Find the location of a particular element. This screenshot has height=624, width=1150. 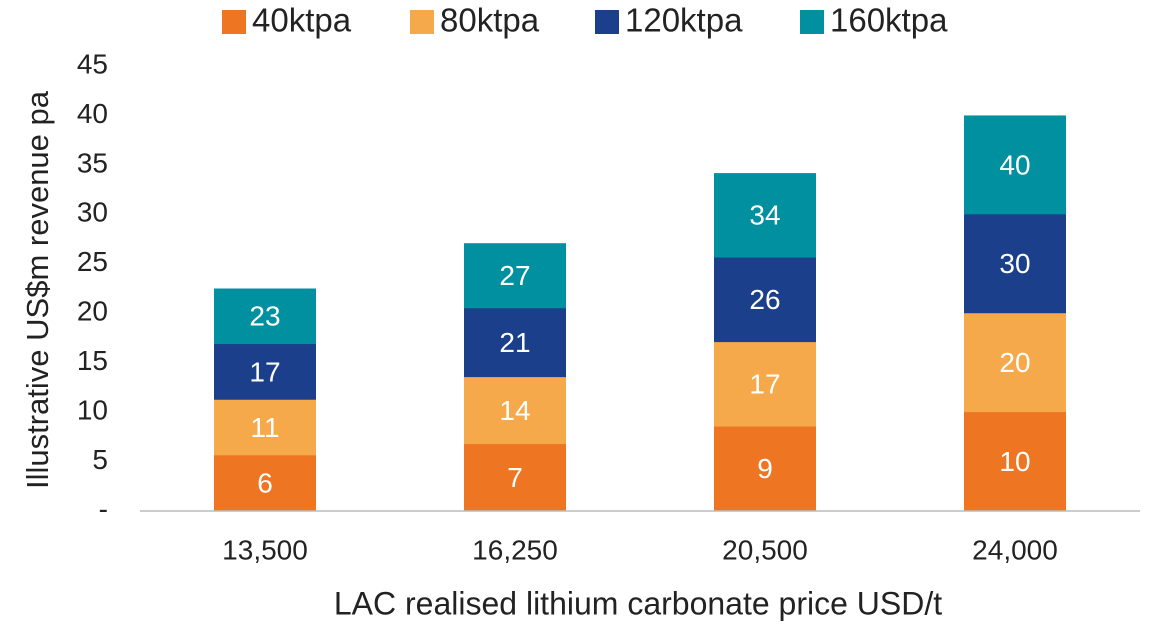

value-label: 6 is located at coordinates (265, 483).